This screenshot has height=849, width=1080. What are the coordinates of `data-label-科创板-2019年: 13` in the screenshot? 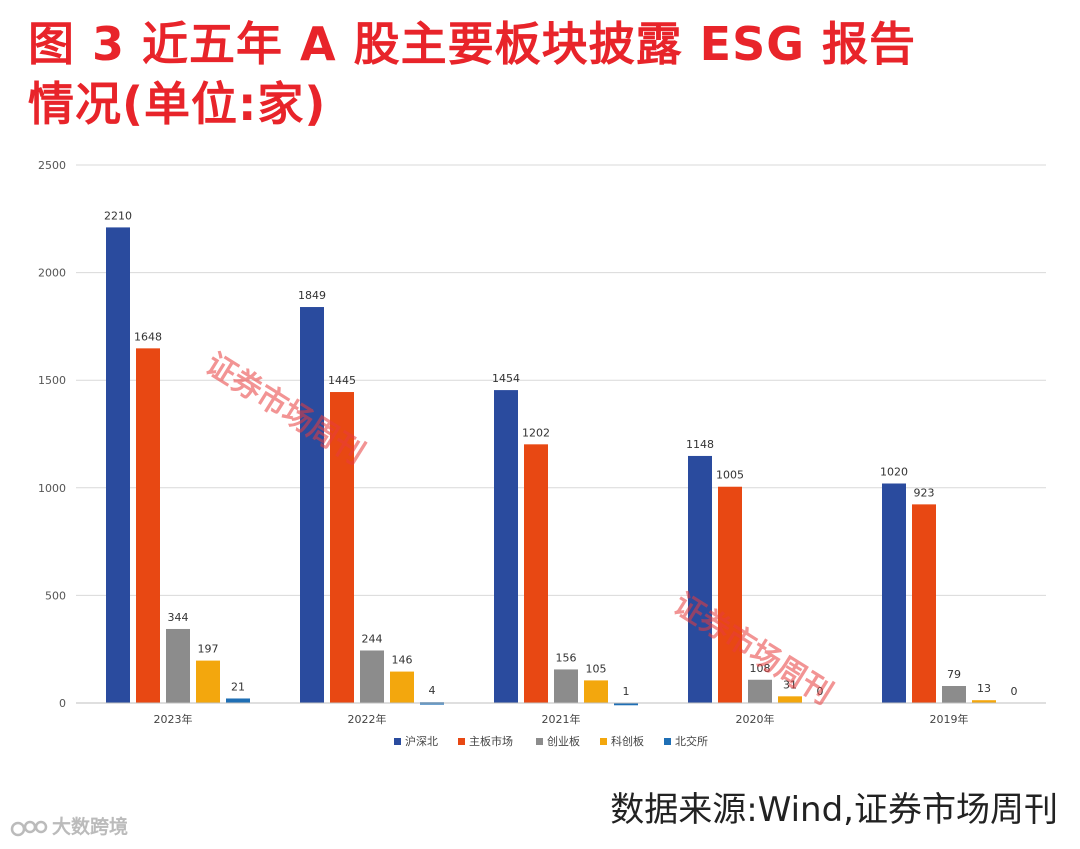 It's located at (984, 688).